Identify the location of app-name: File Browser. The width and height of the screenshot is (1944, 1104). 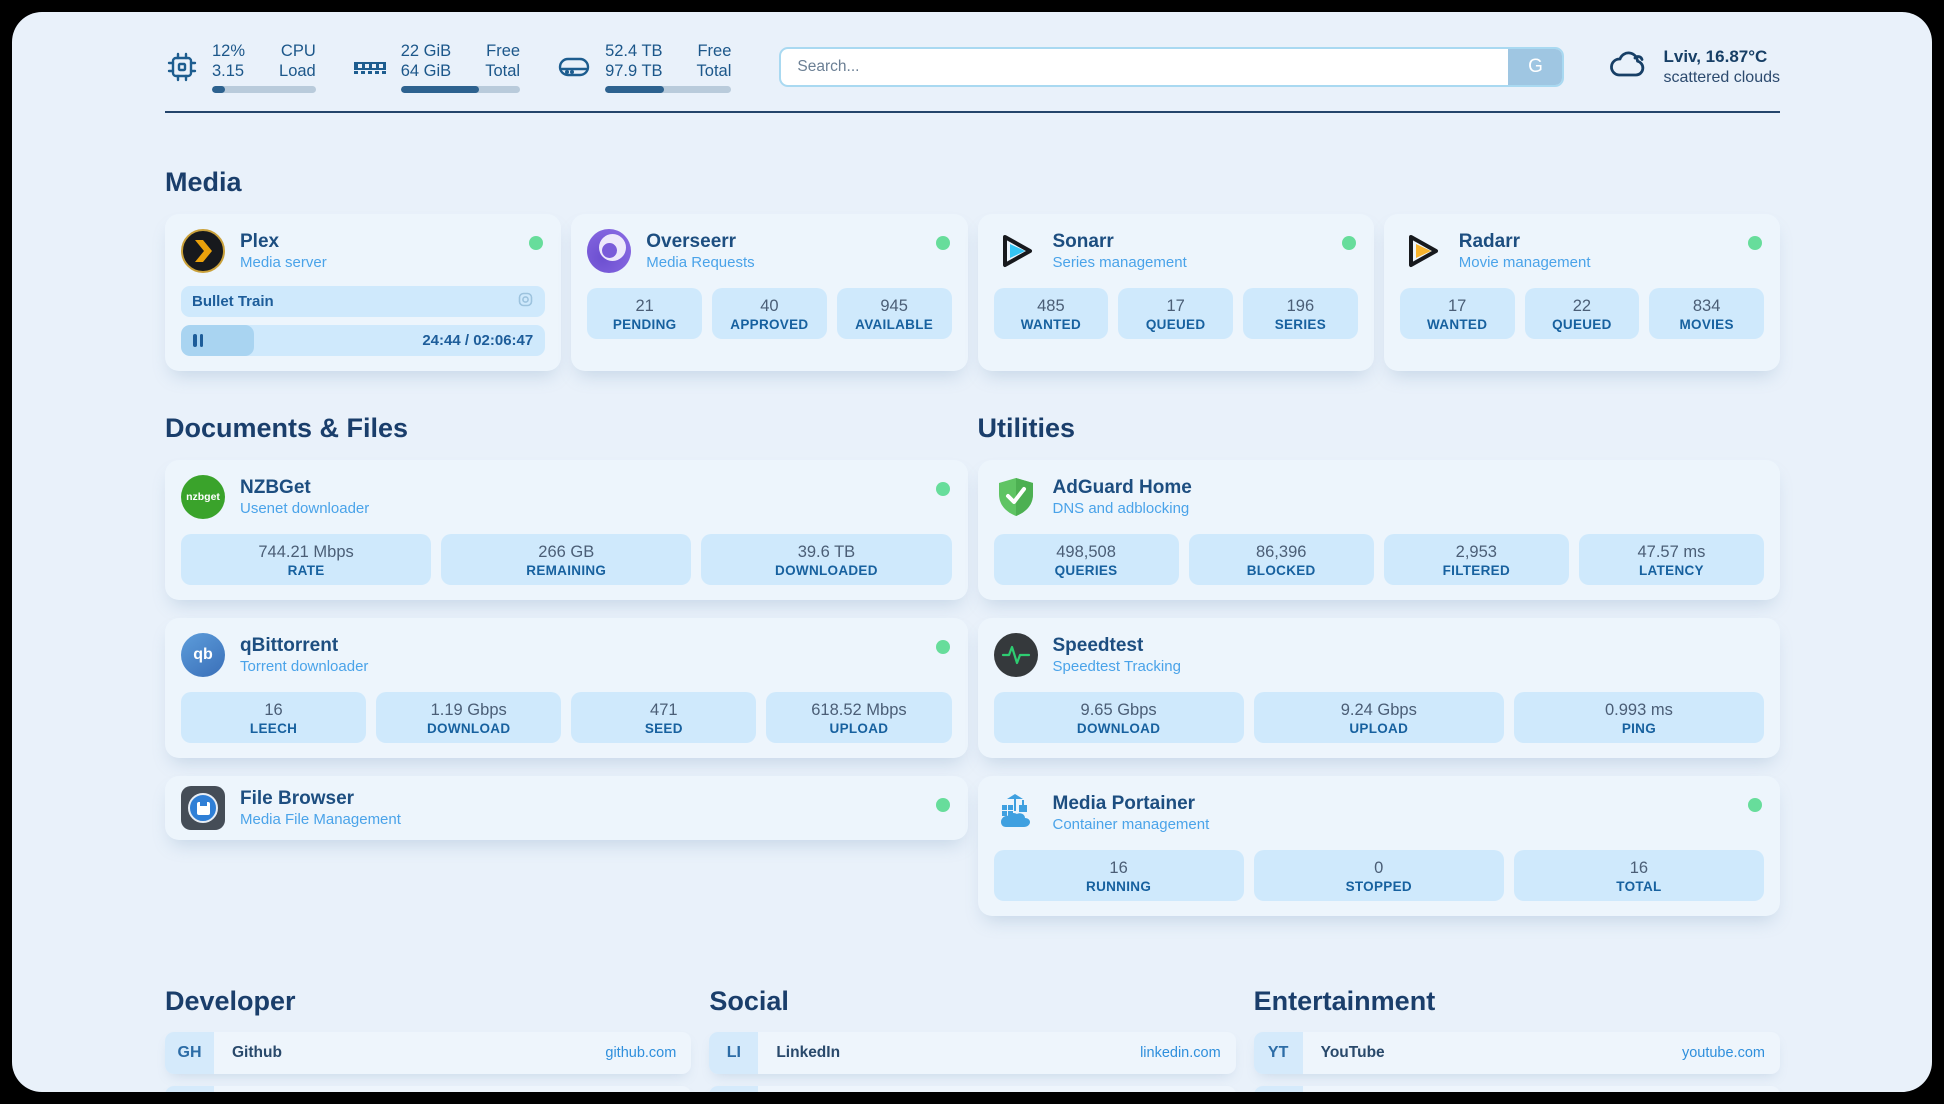
(297, 798).